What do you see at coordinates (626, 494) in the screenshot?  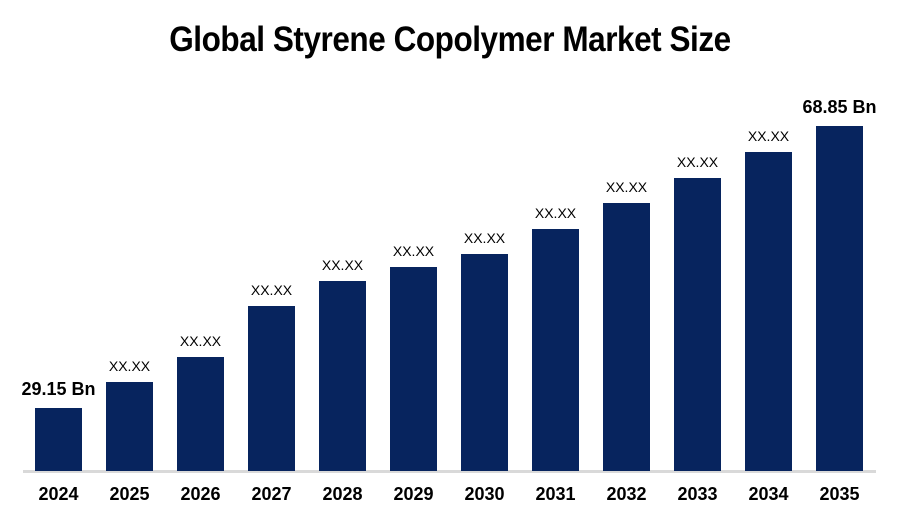 I see `x-tick-label: 2032` at bounding box center [626, 494].